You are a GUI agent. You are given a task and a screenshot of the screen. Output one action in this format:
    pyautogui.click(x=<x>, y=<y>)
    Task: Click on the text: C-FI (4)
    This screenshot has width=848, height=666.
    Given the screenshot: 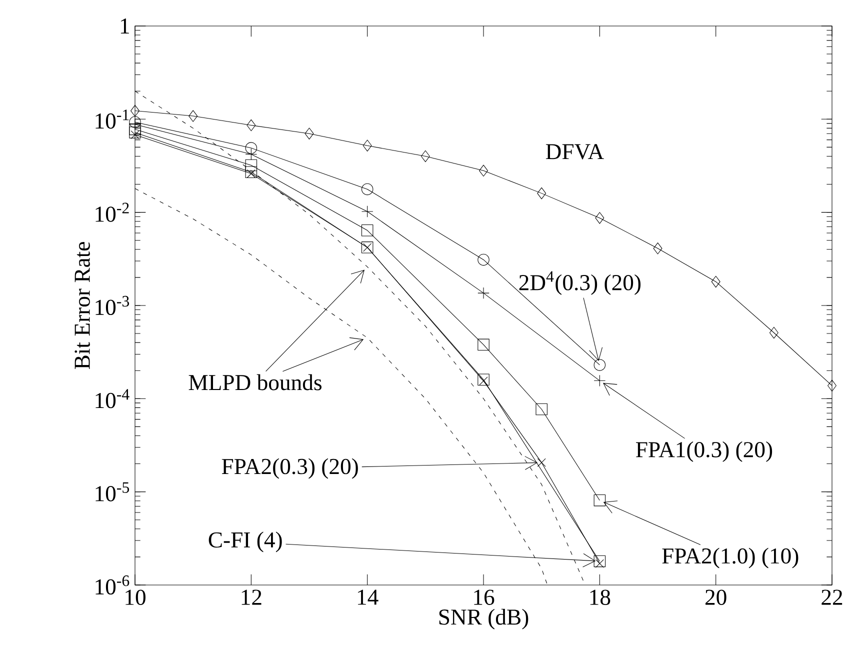 What is the action you would take?
    pyautogui.click(x=245, y=542)
    